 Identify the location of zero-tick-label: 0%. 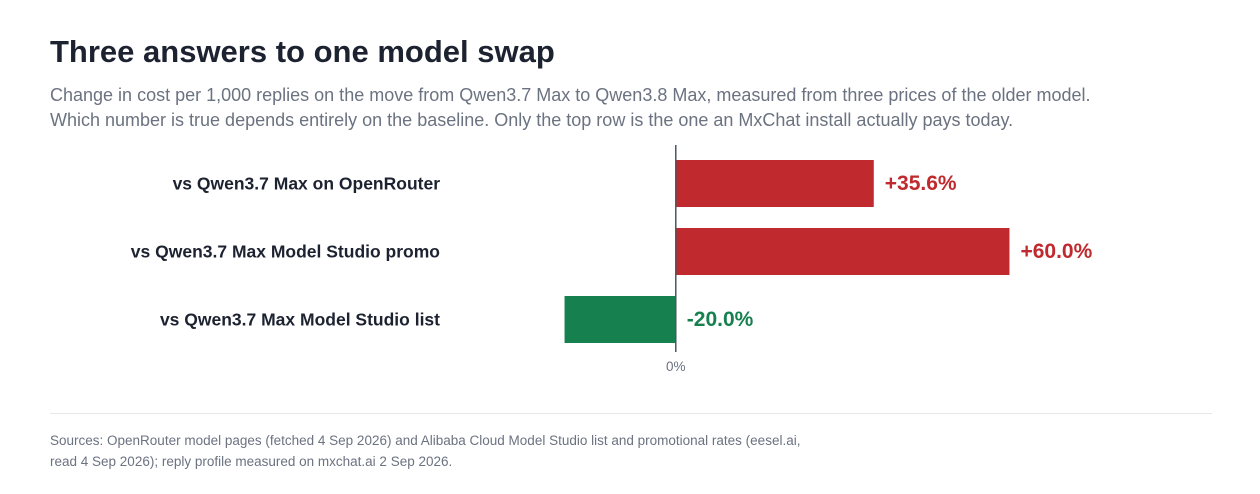
(676, 366).